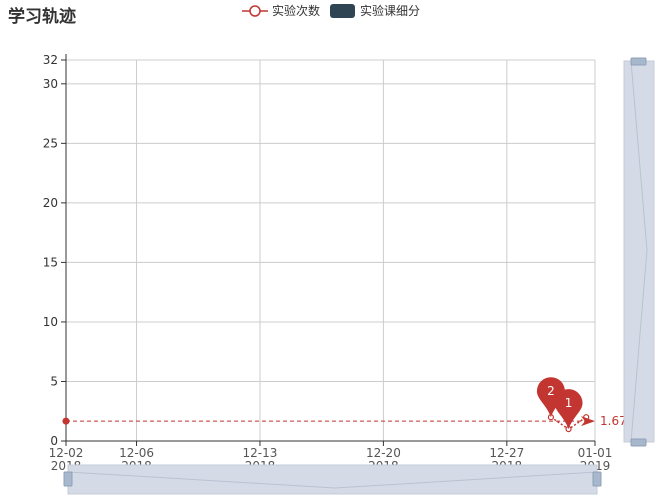  I want to click on y-tick-label: 20, so click(50, 203).